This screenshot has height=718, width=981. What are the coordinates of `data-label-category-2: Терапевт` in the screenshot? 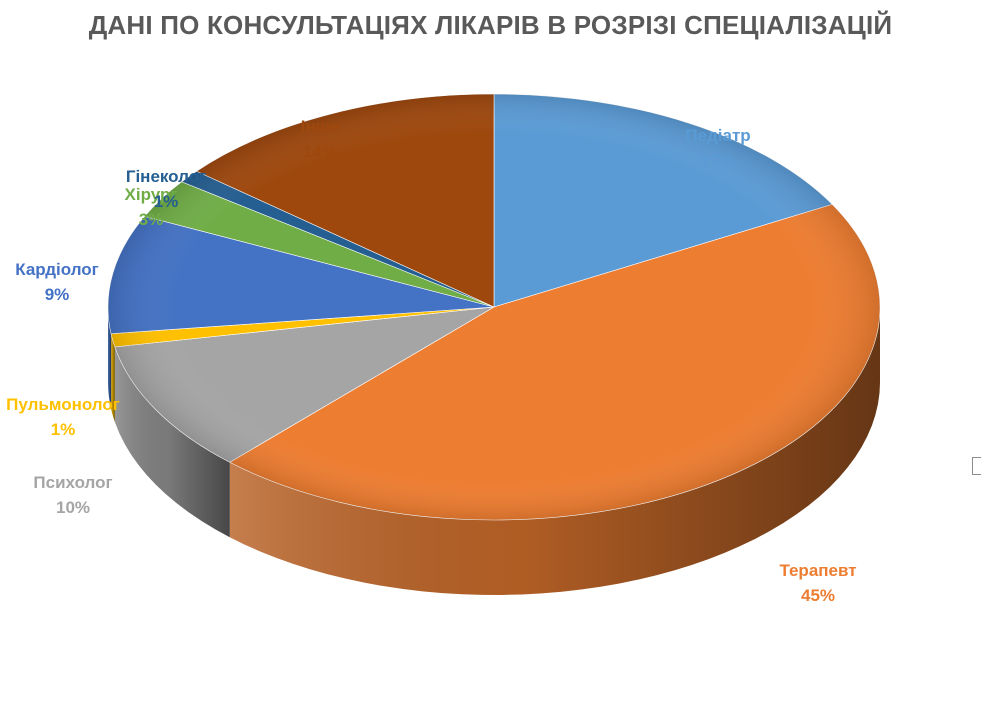 It's located at (817, 570).